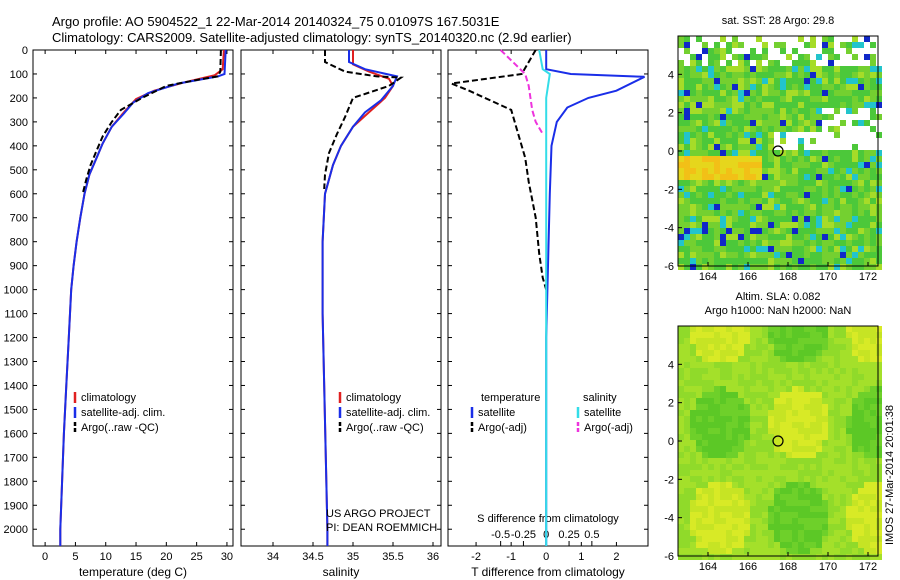  What do you see at coordinates (523, 535) in the screenshot?
I see `salinity-diff-tick-label: -0.25` at bounding box center [523, 535].